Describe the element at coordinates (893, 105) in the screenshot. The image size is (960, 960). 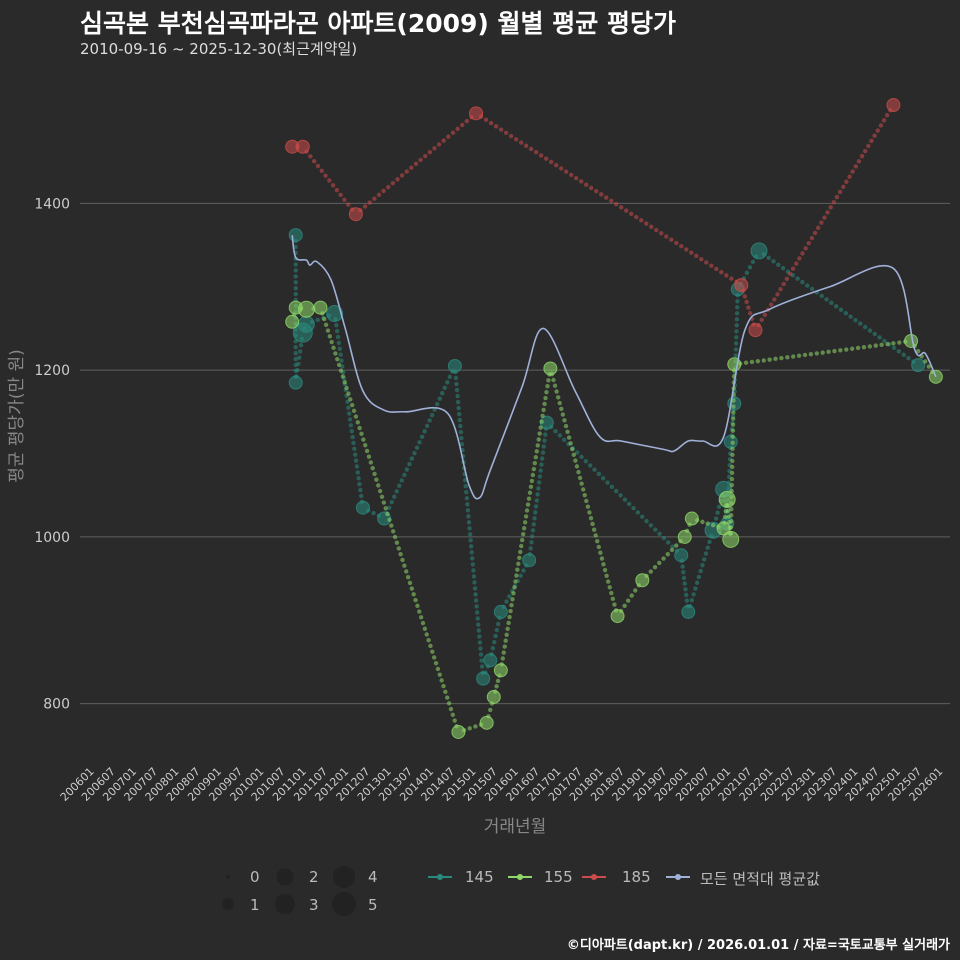
I see `series-185-point` at that location.